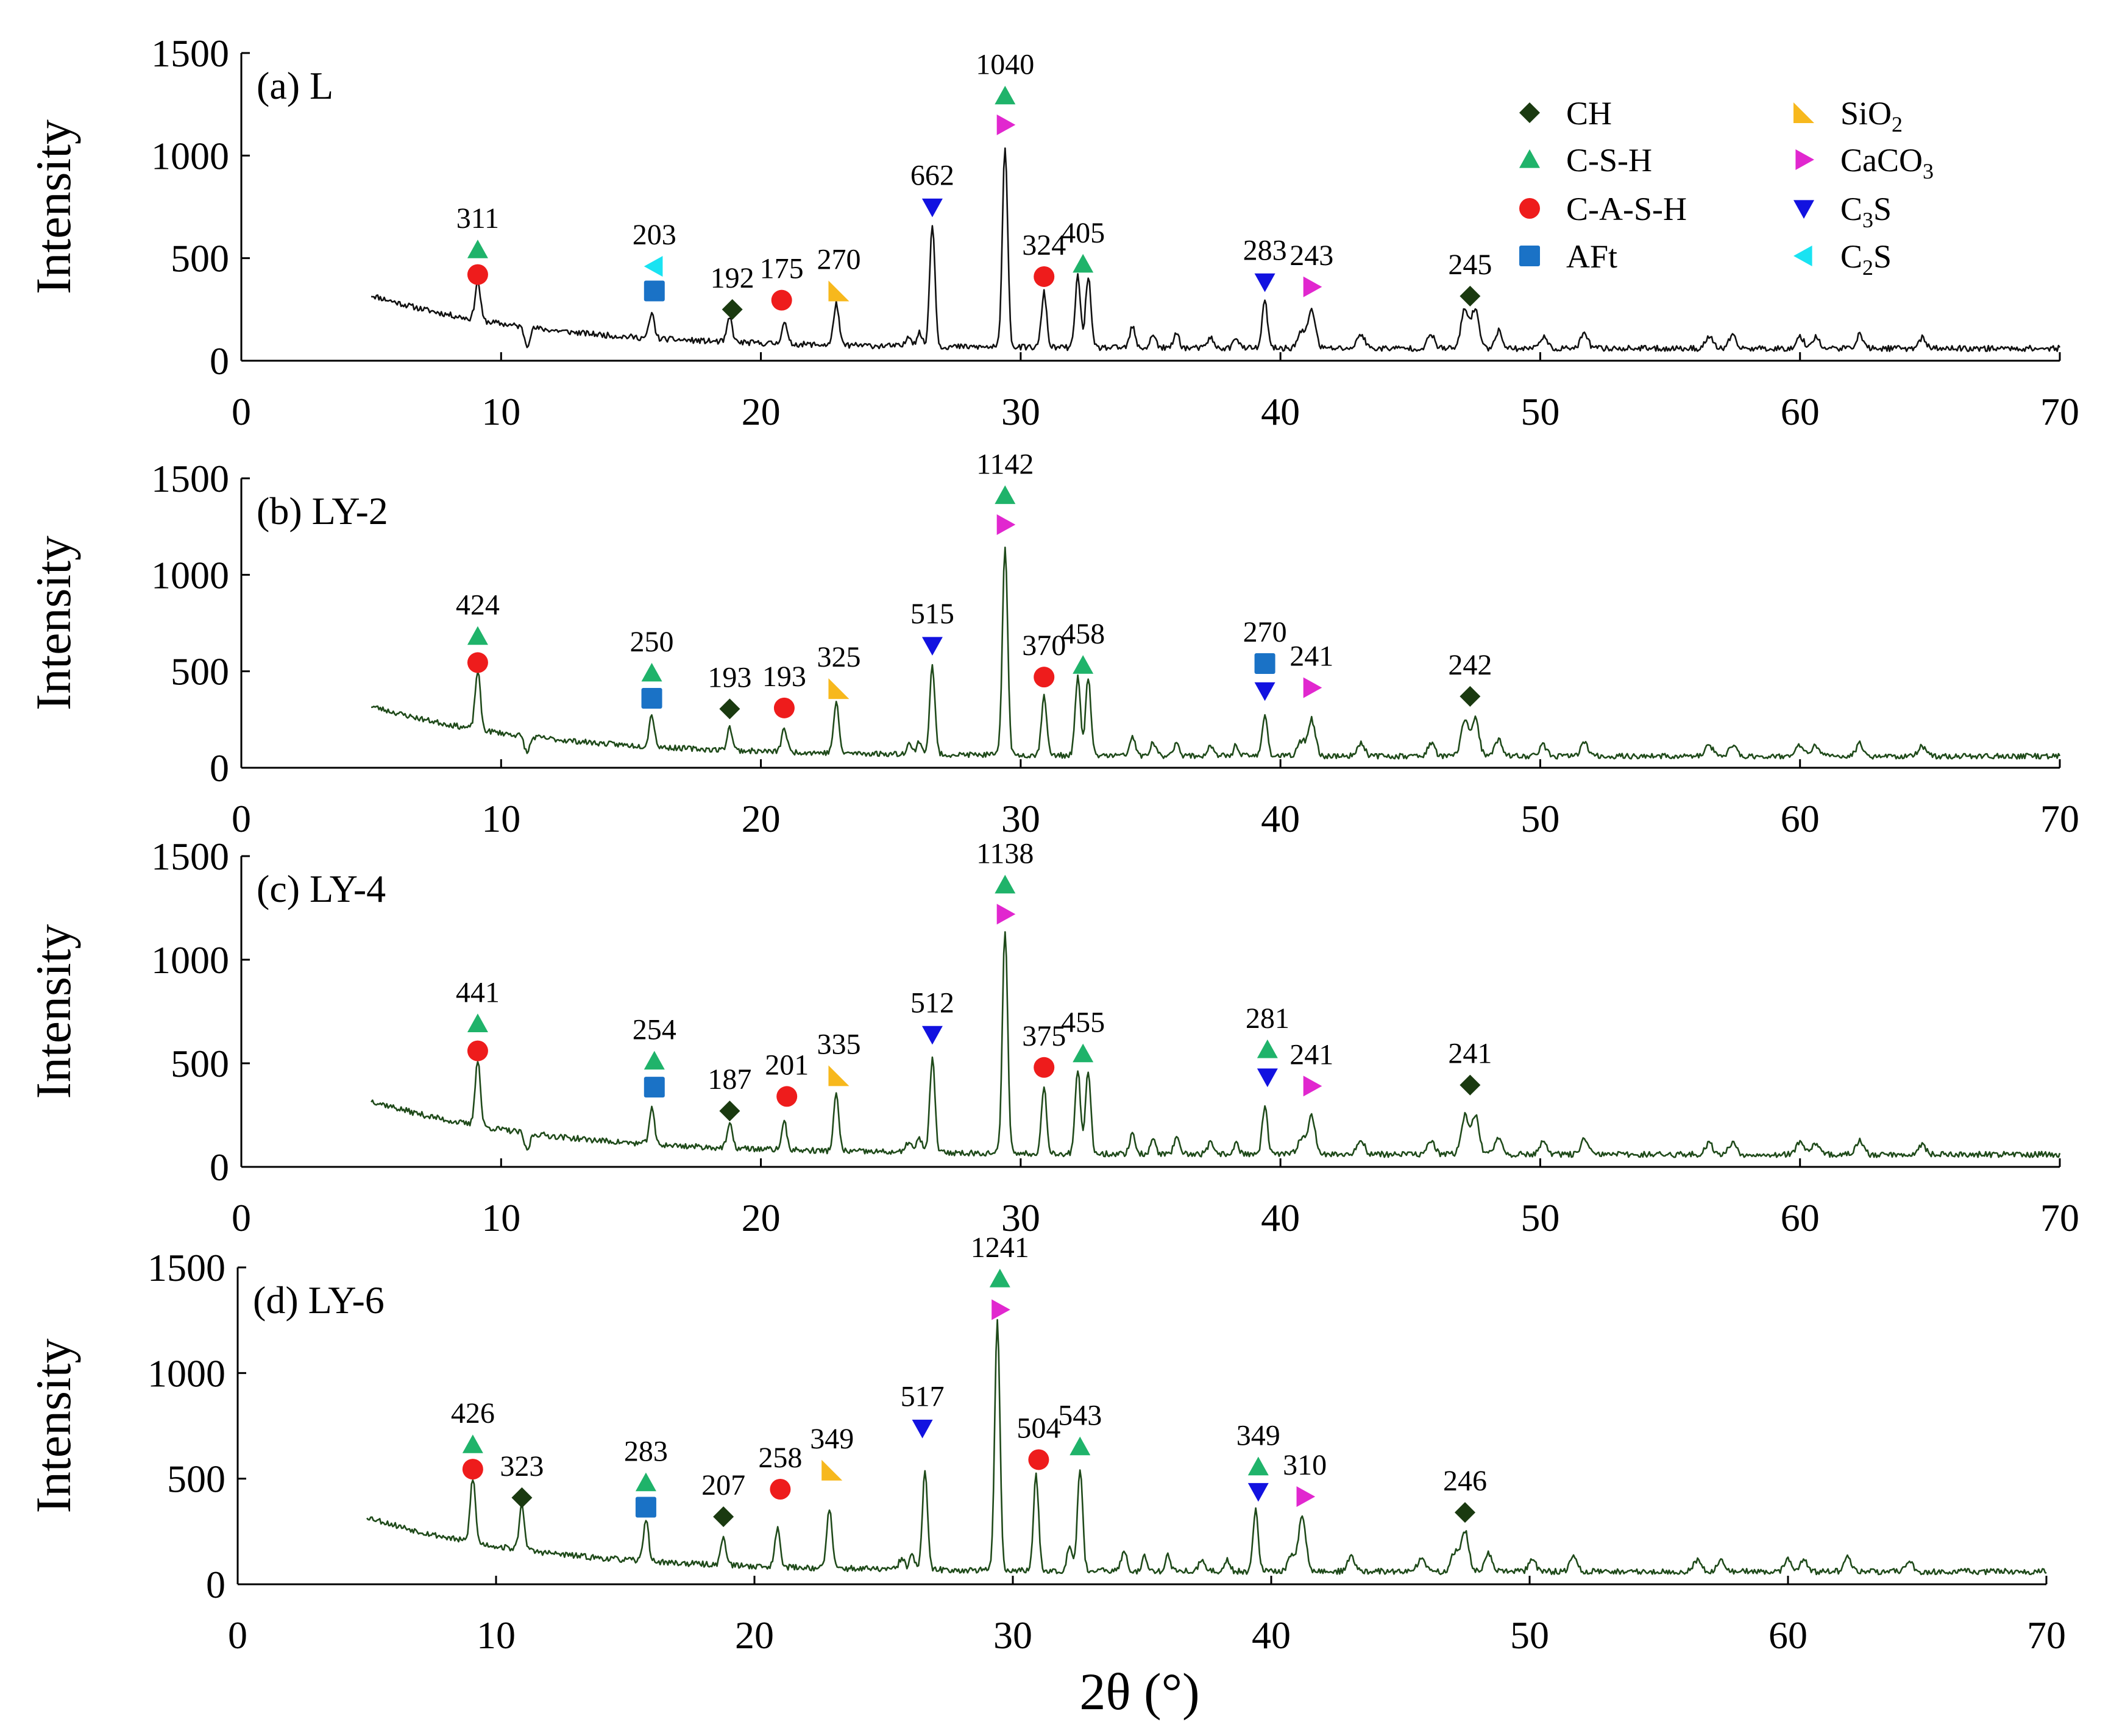 The image size is (2125, 1736). Describe the element at coordinates (780, 1458) in the screenshot. I see `peak-intensity-label: 258` at that location.